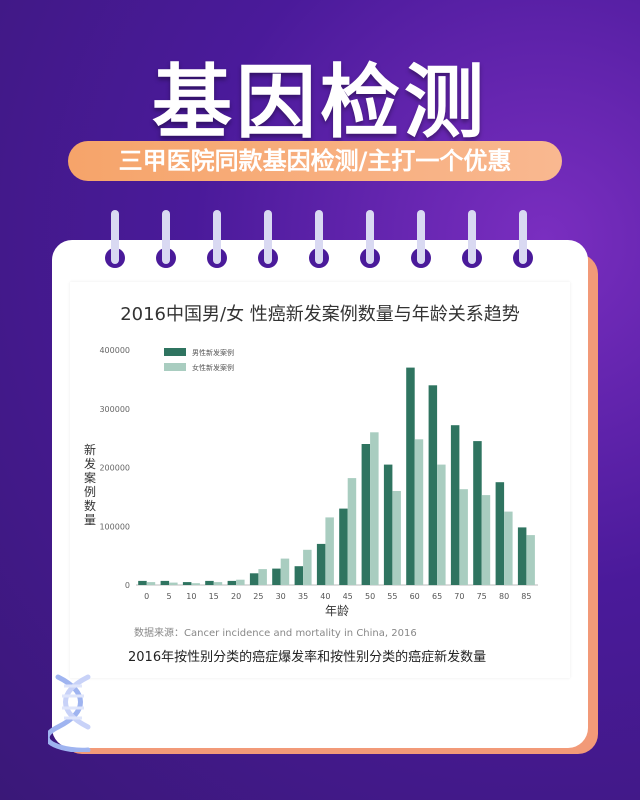  Describe the element at coordinates (114, 409) in the screenshot. I see `y-tick-label: 300000` at that location.